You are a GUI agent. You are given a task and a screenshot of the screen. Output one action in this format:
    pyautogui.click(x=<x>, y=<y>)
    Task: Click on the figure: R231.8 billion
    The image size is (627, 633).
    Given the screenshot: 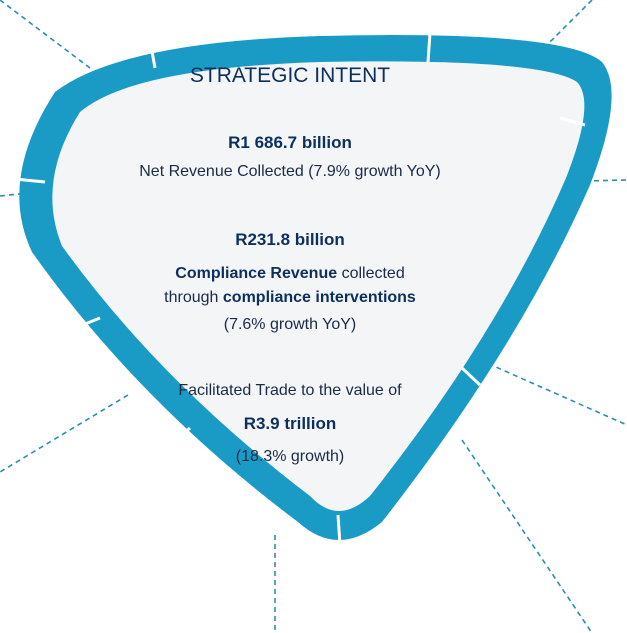 What is the action you would take?
    pyautogui.click(x=290, y=239)
    